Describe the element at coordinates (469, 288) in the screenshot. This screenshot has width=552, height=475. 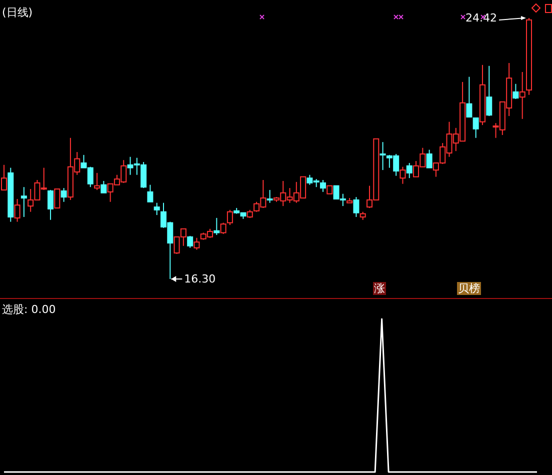
I see `text: 贝榜` at that location.